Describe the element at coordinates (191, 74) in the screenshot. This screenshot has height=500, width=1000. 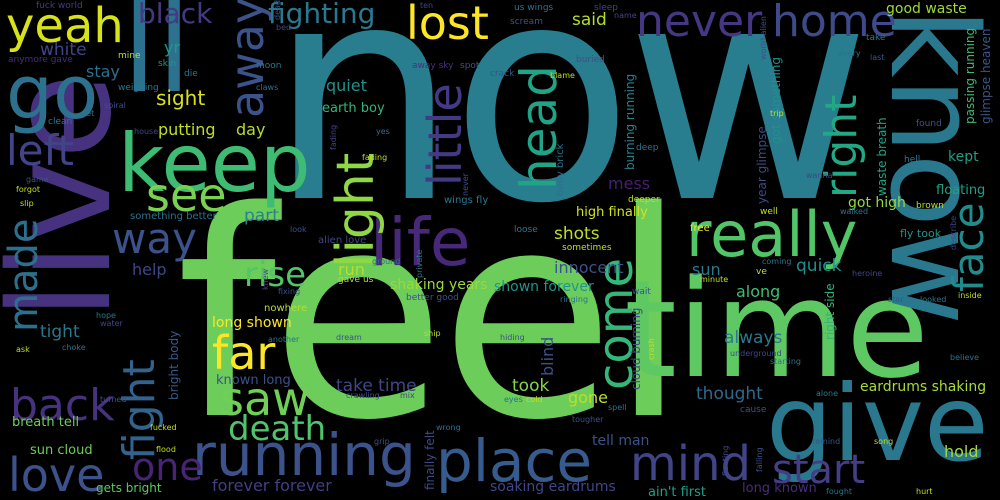
I see `word-die: die` at that location.